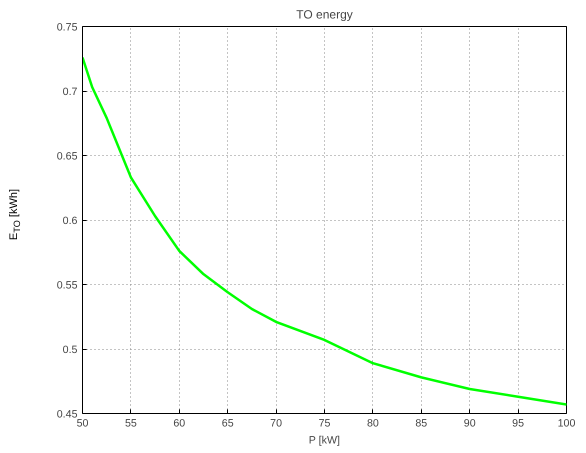  Describe the element at coordinates (324, 424) in the screenshot. I see `x-tick-label: 75` at that location.